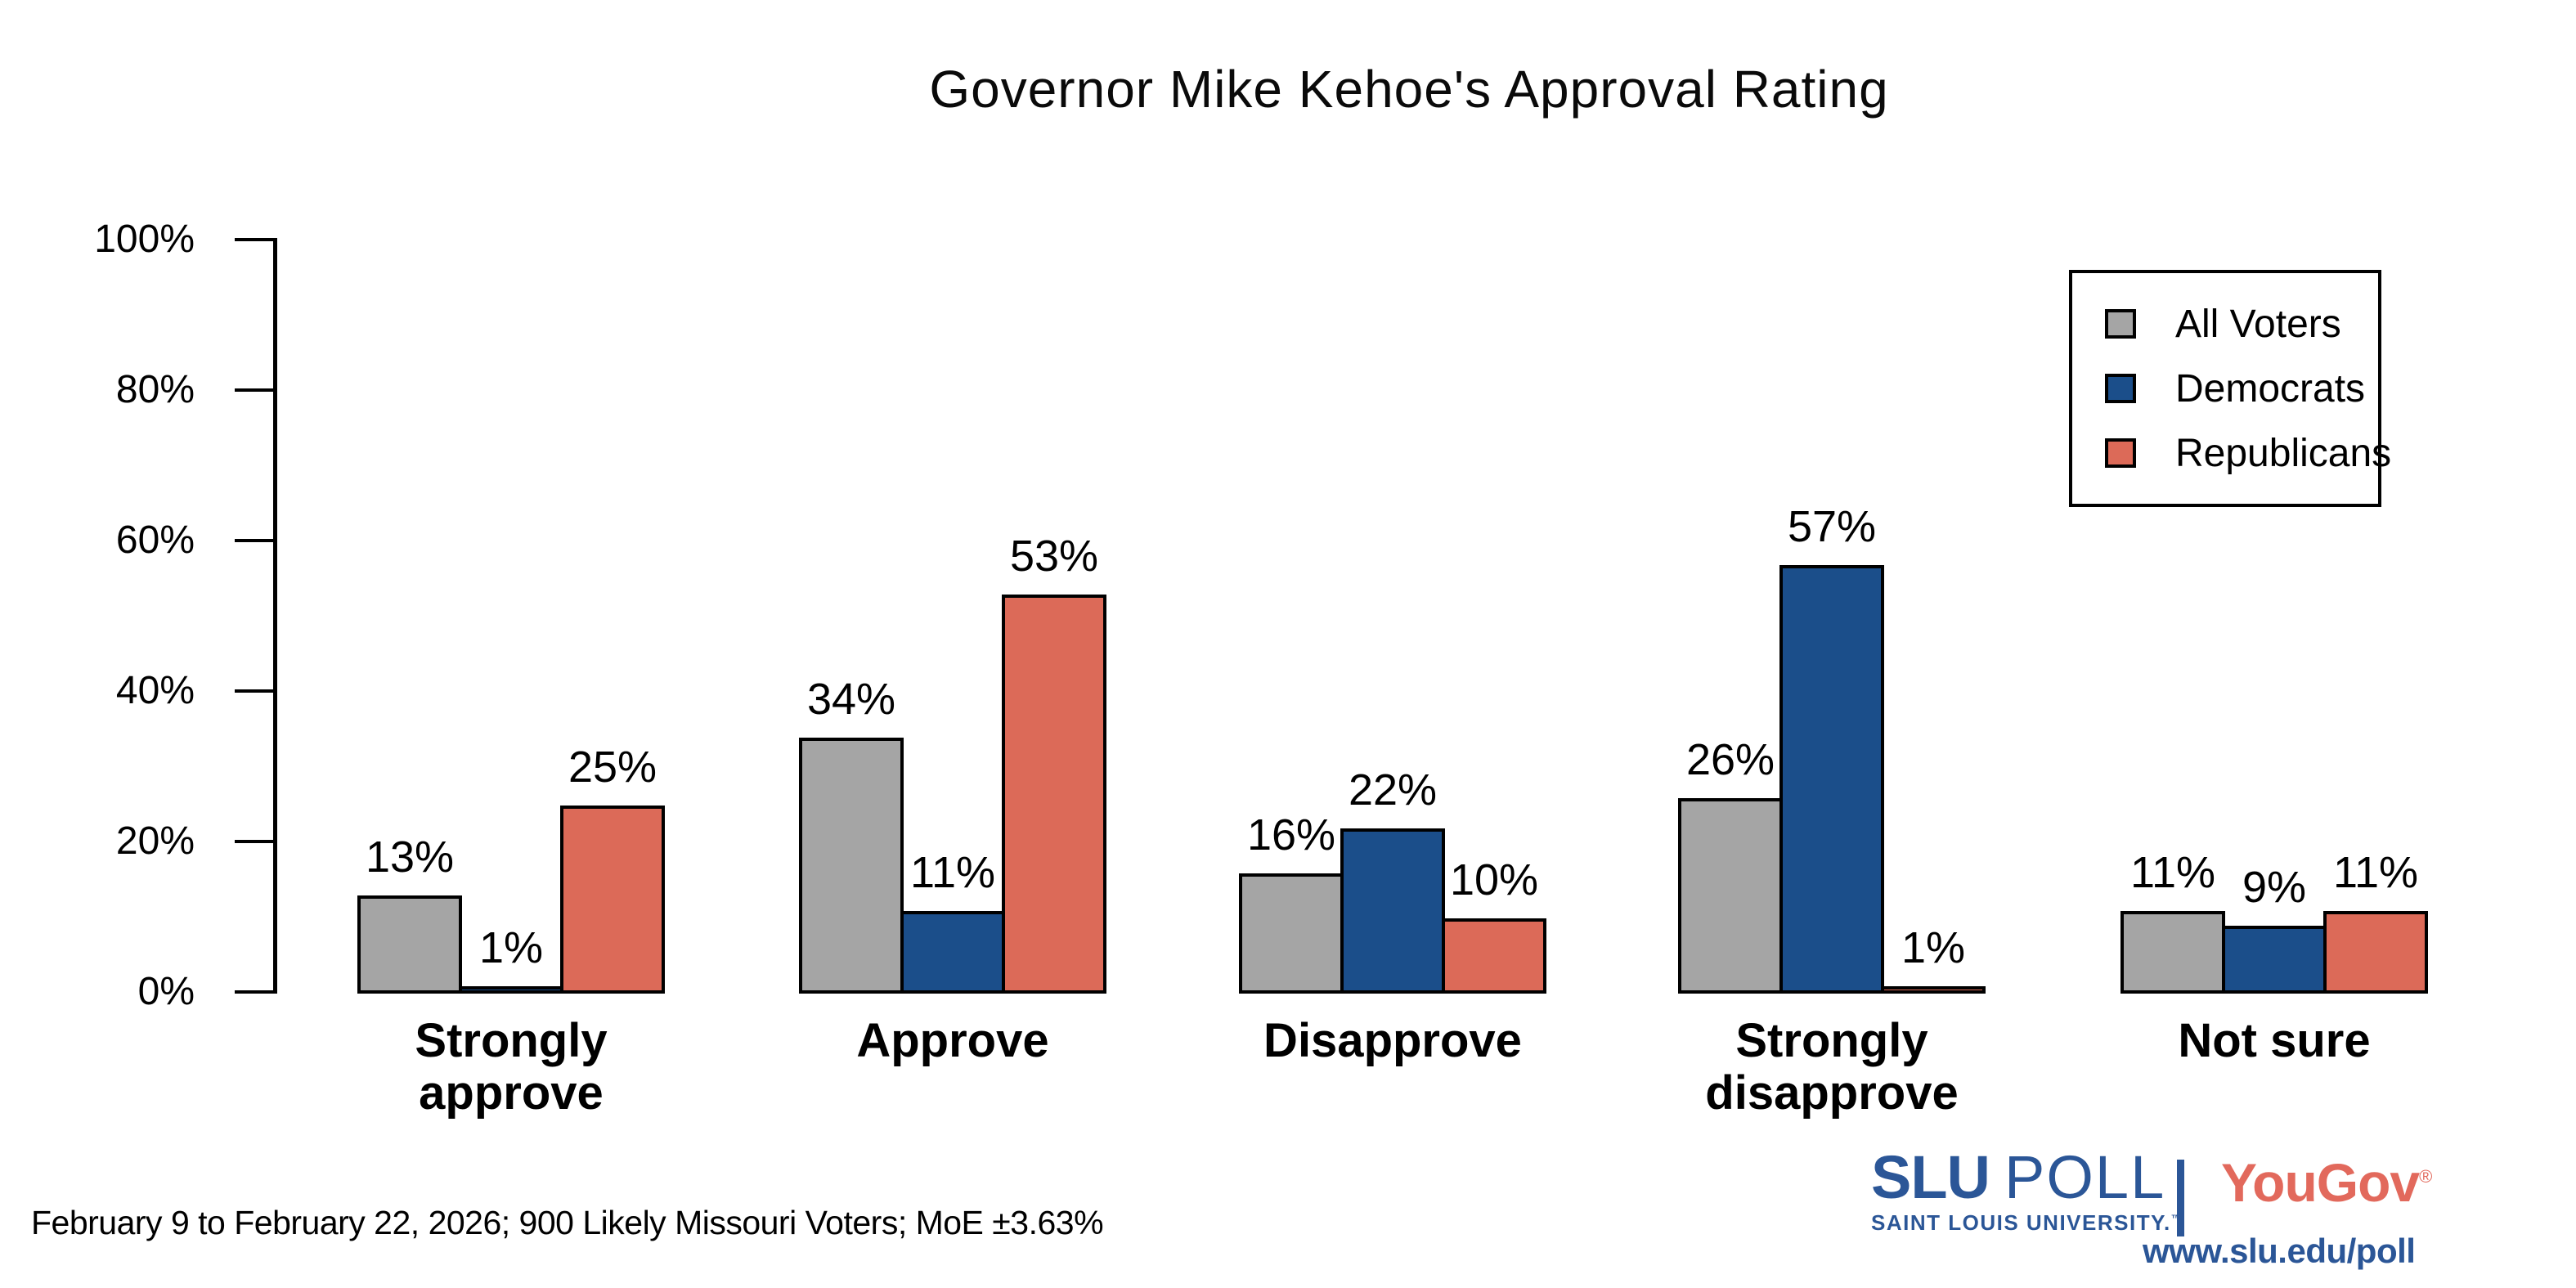 The image size is (2576, 1288). I want to click on chart-title: Governor Mike Kehoe's Approval Rating, so click(1409, 89).